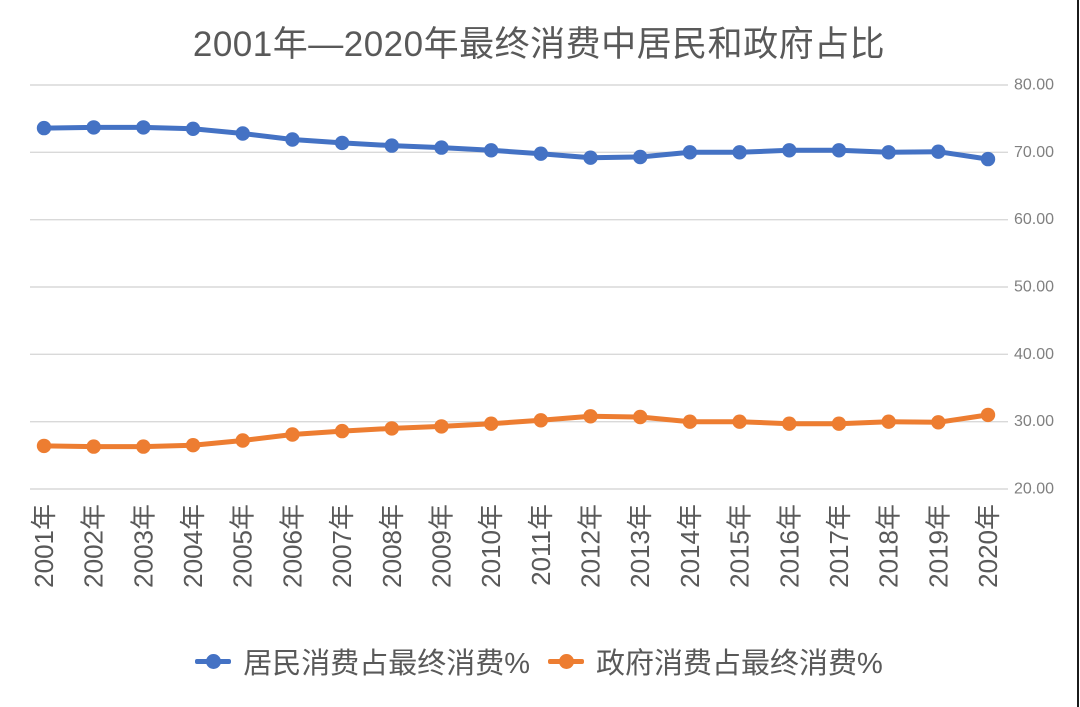 This screenshot has width=1080, height=707. Describe the element at coordinates (539, 44) in the screenshot. I see `chart-title: 2001年—2020年最终消费中居民和政府占比` at that location.